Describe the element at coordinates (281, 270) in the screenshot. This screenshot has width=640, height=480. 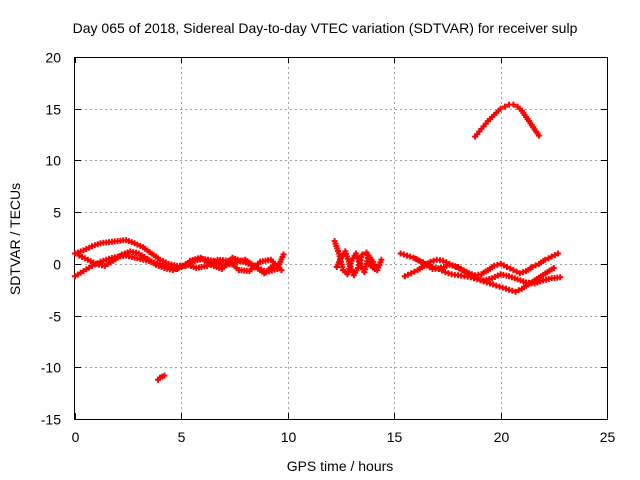
I see `data-point-track-e` at that location.